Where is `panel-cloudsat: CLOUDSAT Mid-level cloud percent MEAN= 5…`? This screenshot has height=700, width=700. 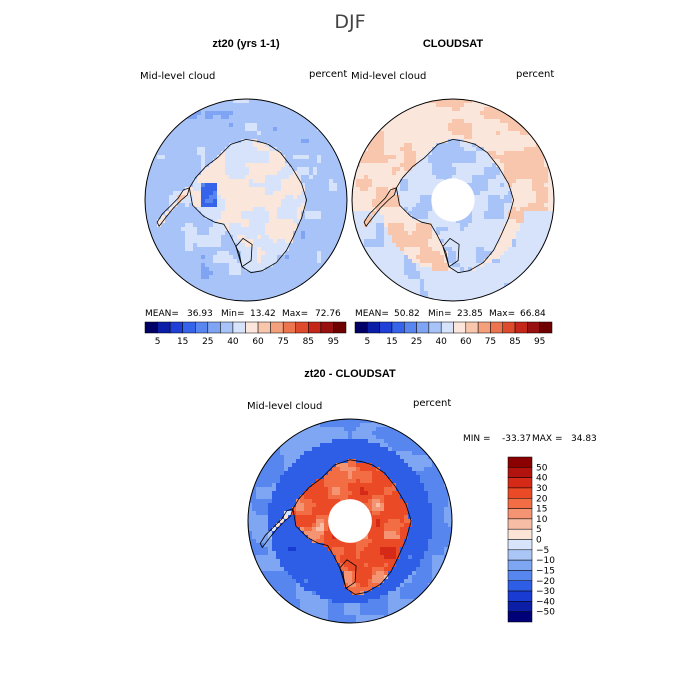
panel-cloudsat: CLOUDSAT Mid-level cloud percent MEAN= 5… is located at coordinates (453, 192).